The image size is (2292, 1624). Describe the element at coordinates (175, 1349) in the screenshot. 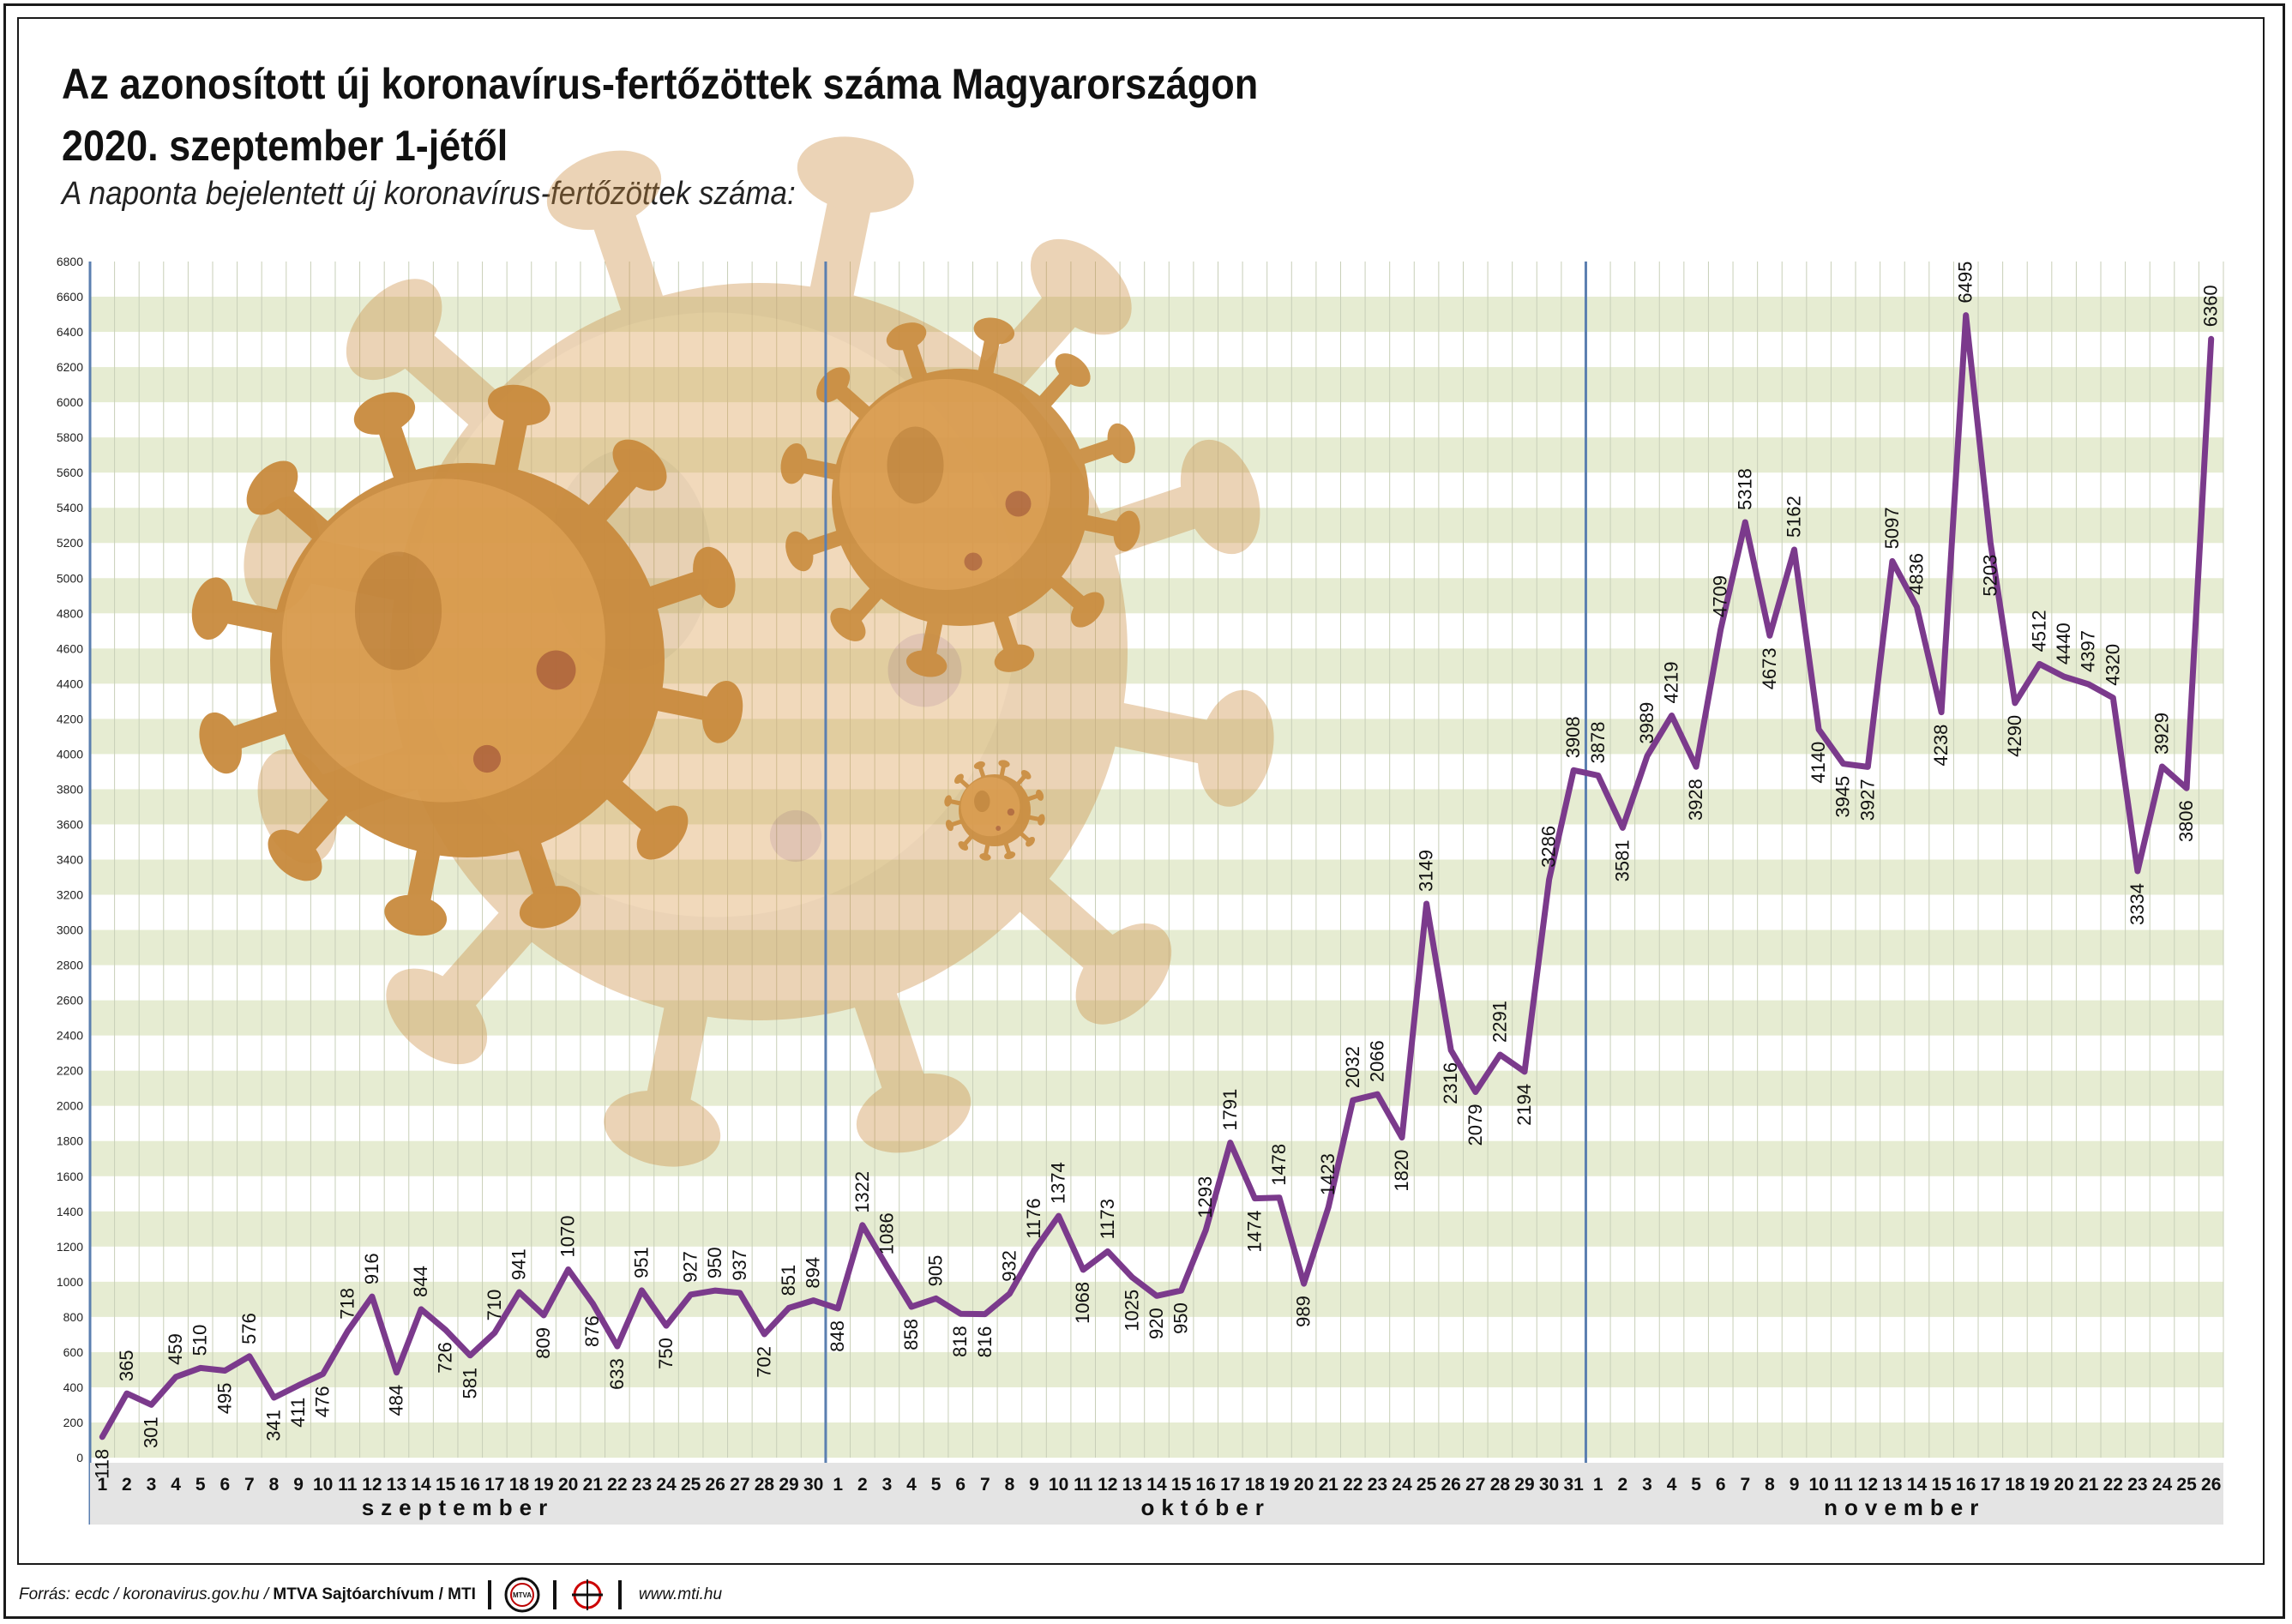

I see `data-label: 459` at that location.